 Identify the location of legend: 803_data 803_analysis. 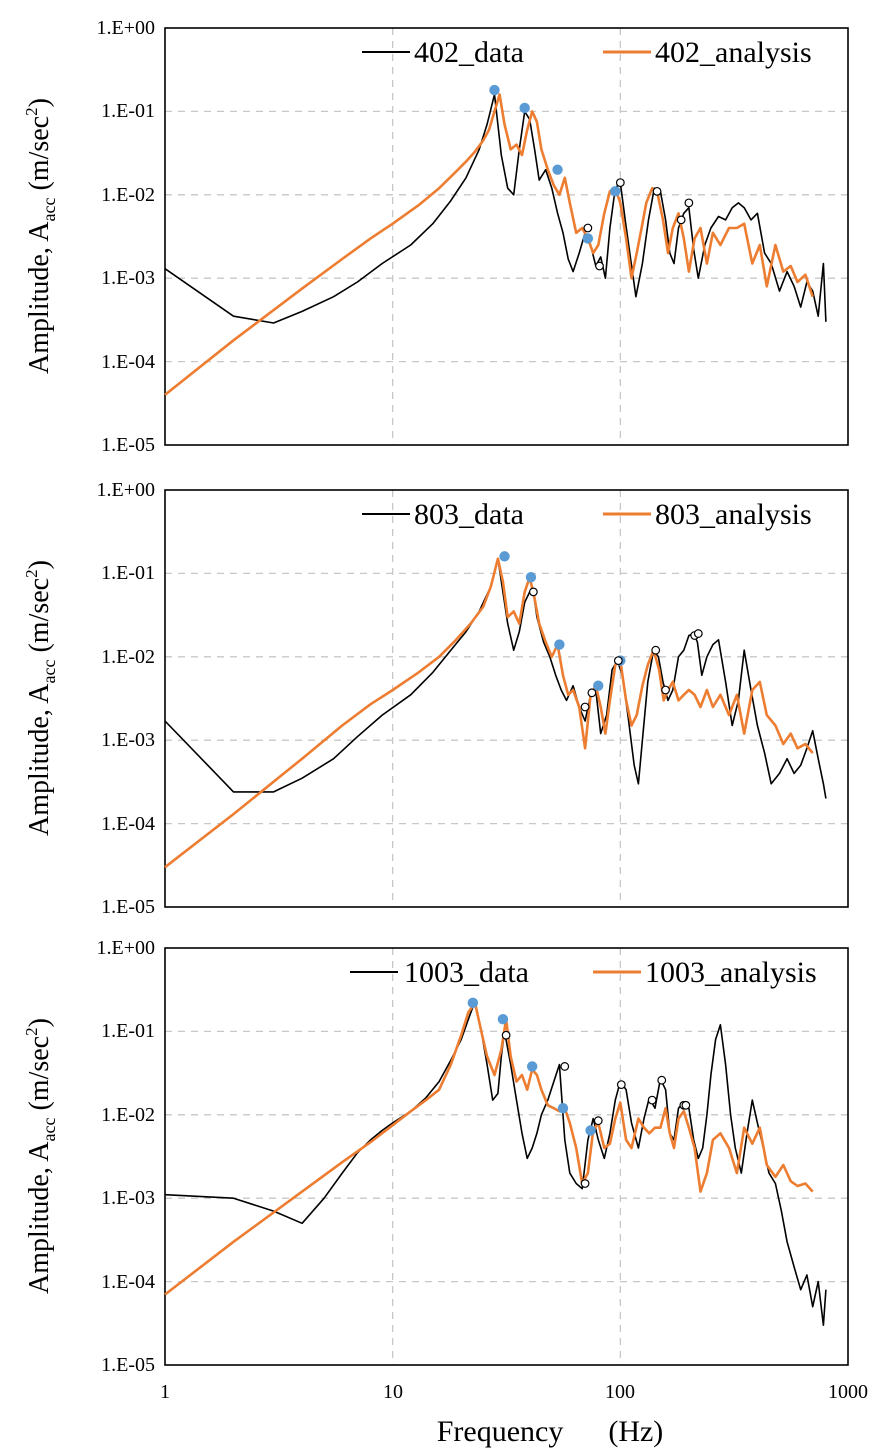
(587, 514).